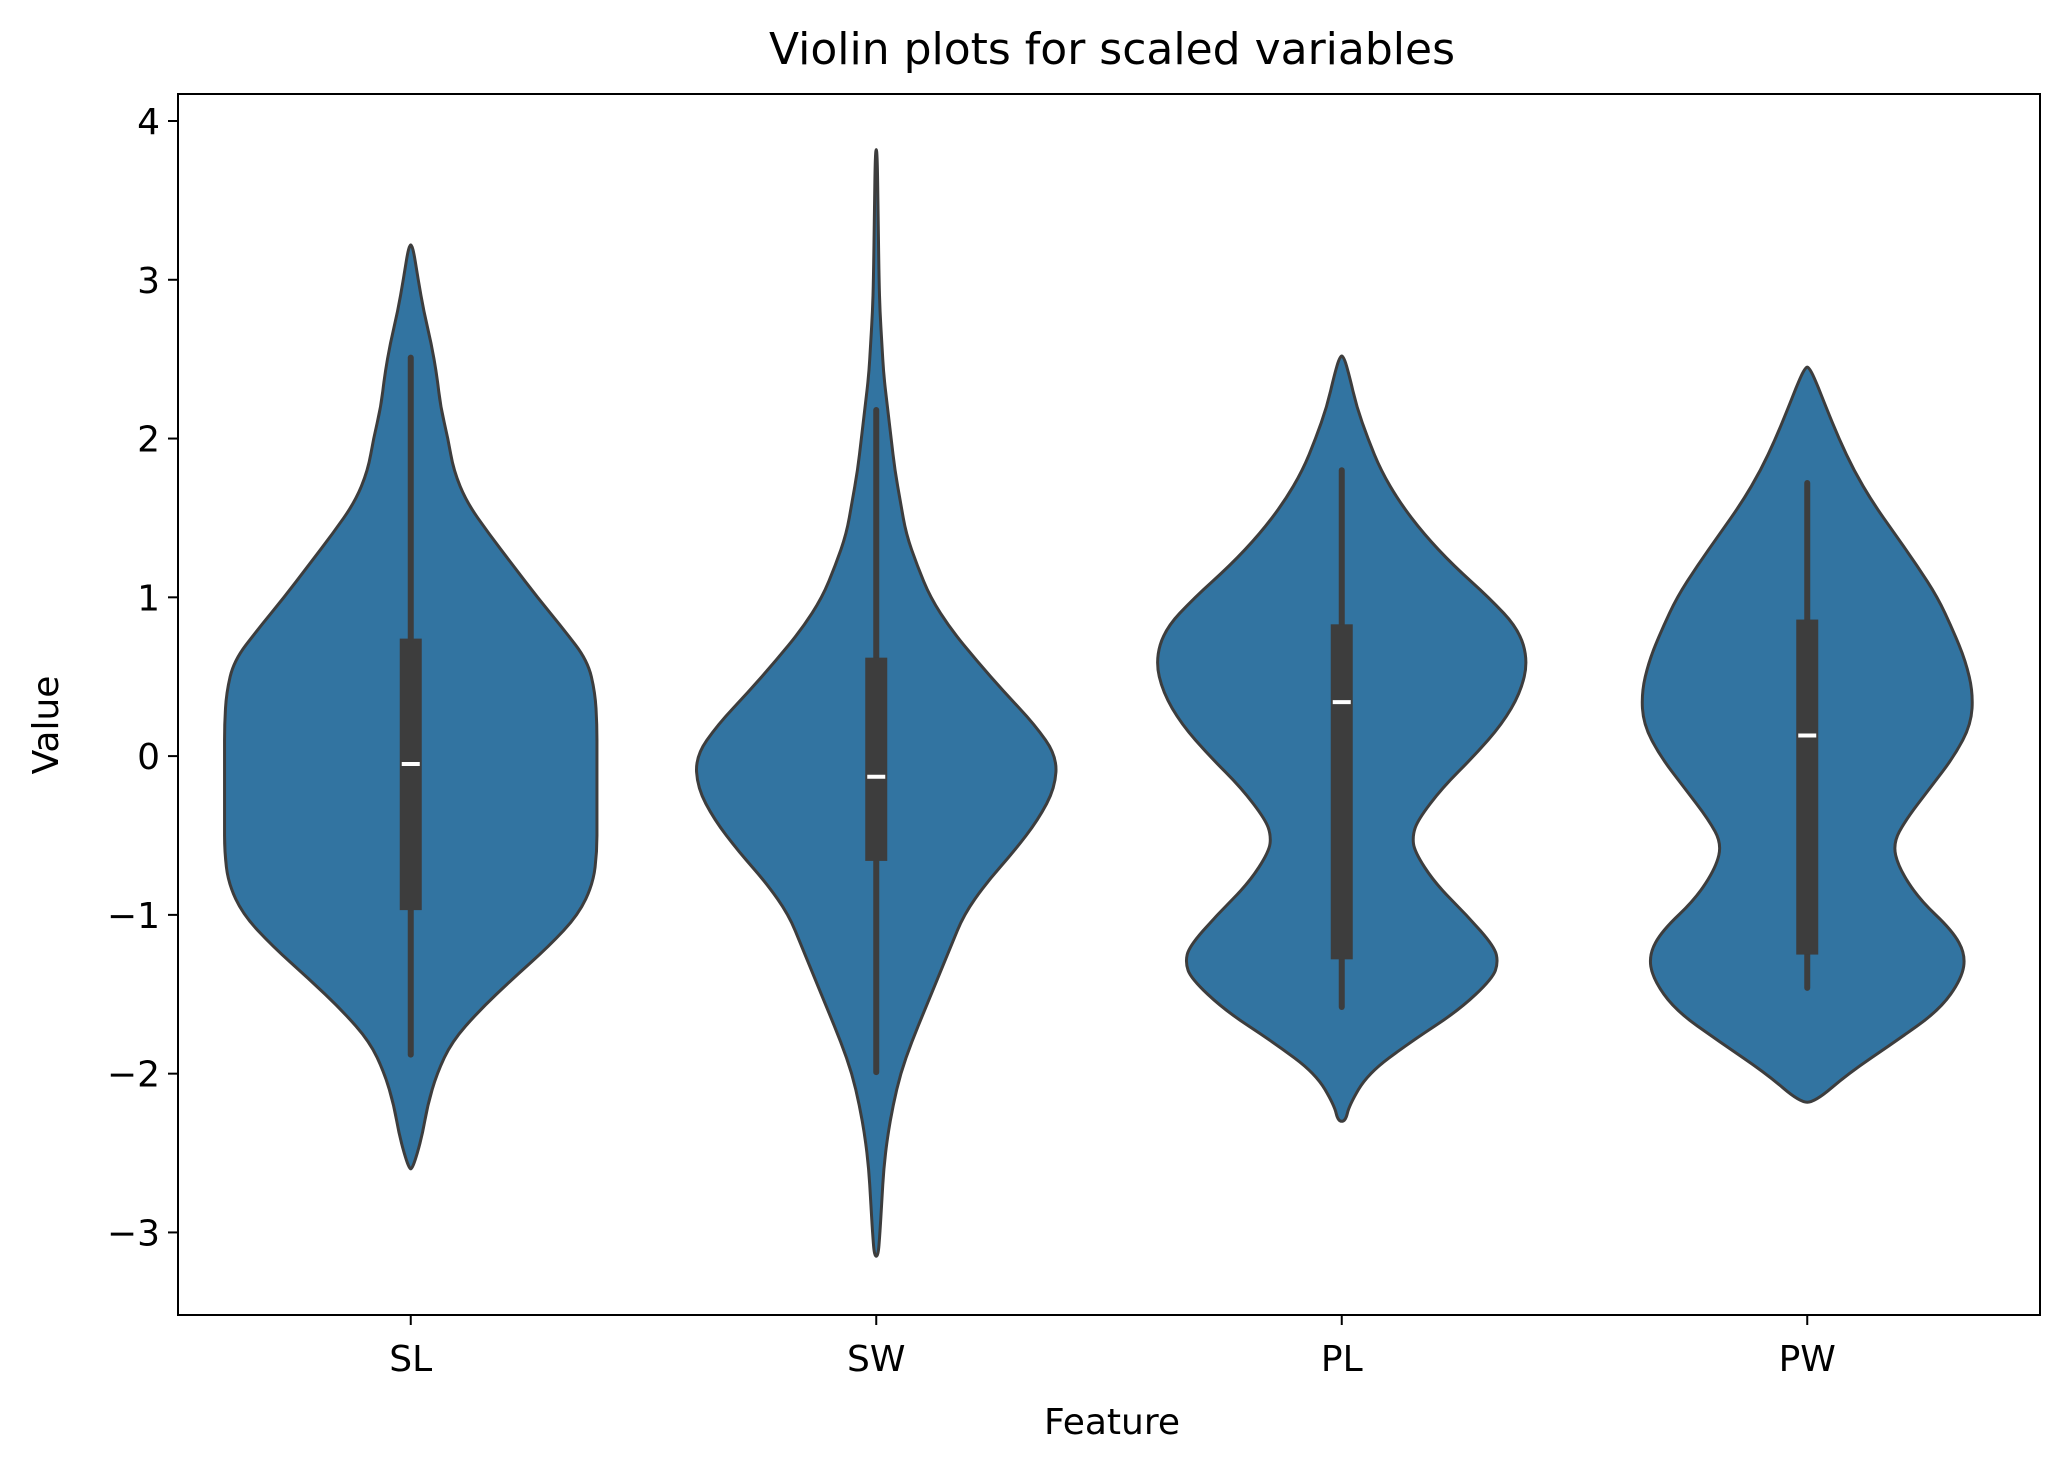 Image resolution: width=2069 pixels, height=1470 pixels. Describe the element at coordinates (148, 598) in the screenshot. I see `y-tick-label: 1` at that location.